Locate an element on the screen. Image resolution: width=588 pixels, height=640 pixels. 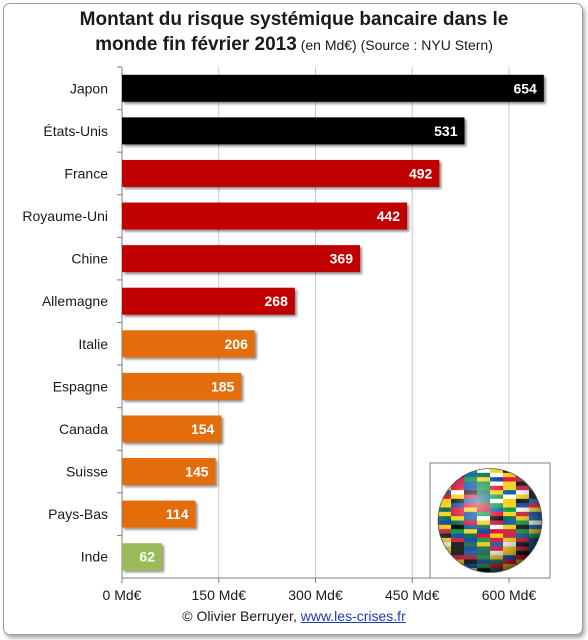
credit-link: www.les-crises.fr is located at coordinates (353, 616).